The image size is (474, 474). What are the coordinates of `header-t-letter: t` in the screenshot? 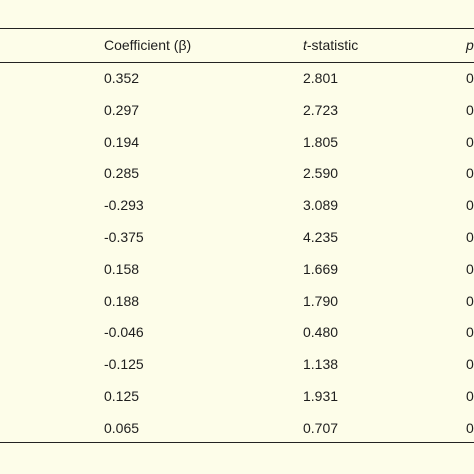 It's located at (305, 45).